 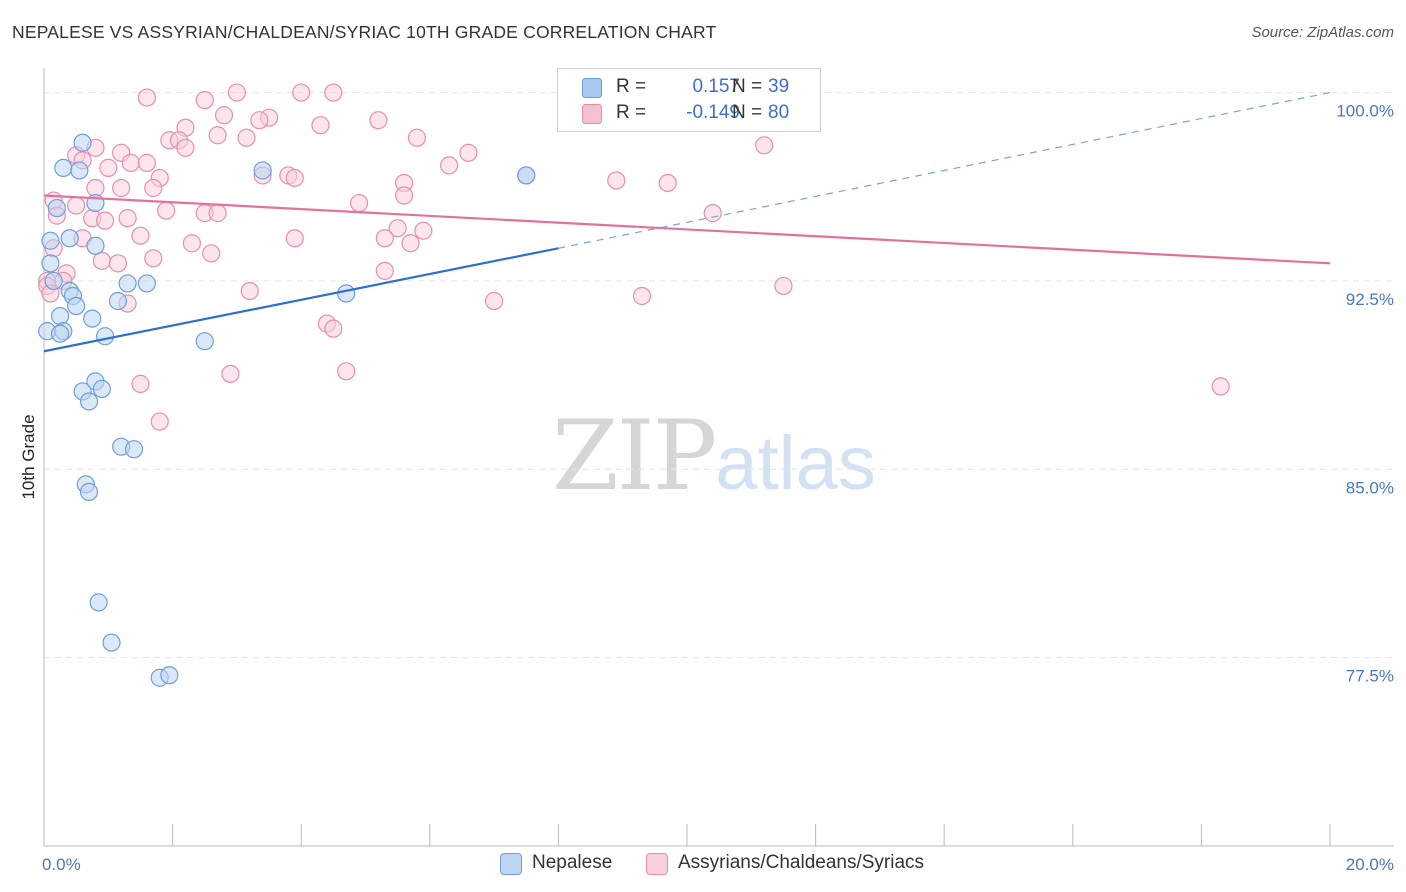 What do you see at coordinates (689, 100) in the screenshot?
I see `stats-legend: R = 0.157 N = 39 R = -0.149 N = 80` at bounding box center [689, 100].